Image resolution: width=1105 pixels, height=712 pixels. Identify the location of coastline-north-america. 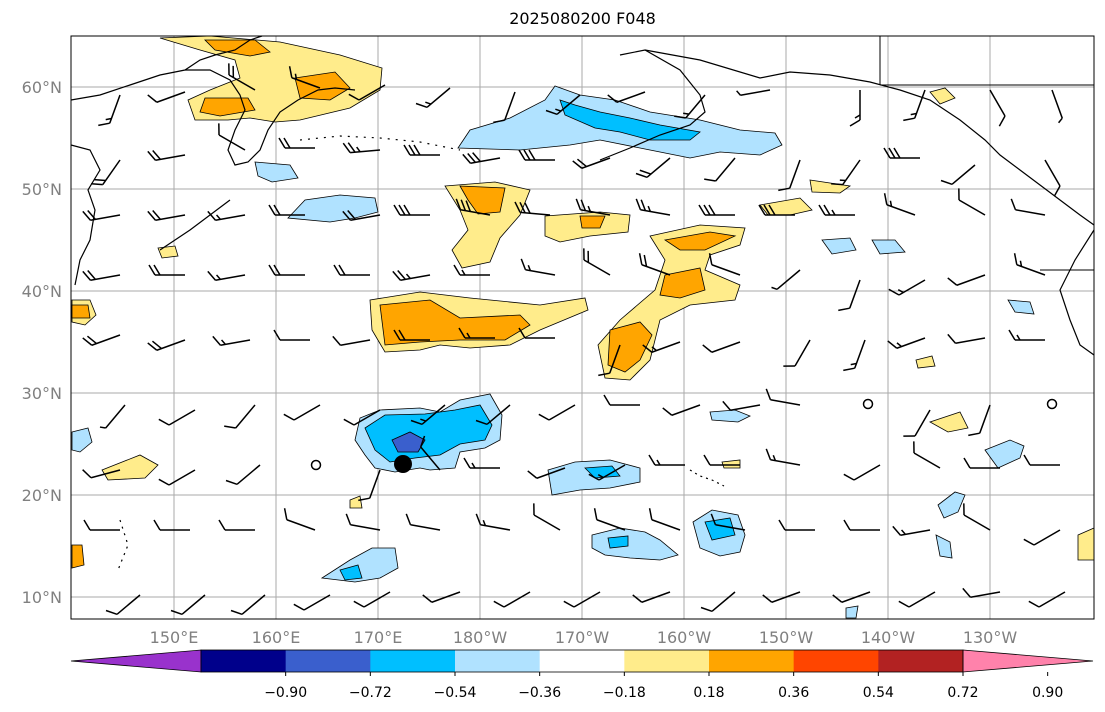
(1077, 292).